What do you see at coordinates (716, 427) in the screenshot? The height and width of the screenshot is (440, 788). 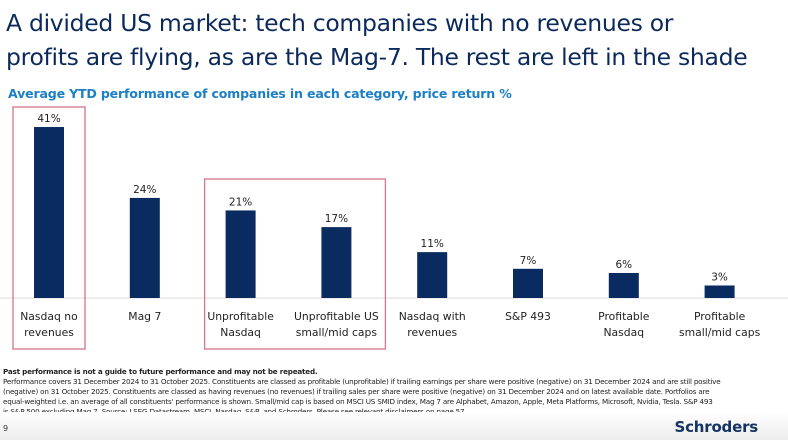 I see `schroders-logo: Schroders` at bounding box center [716, 427].